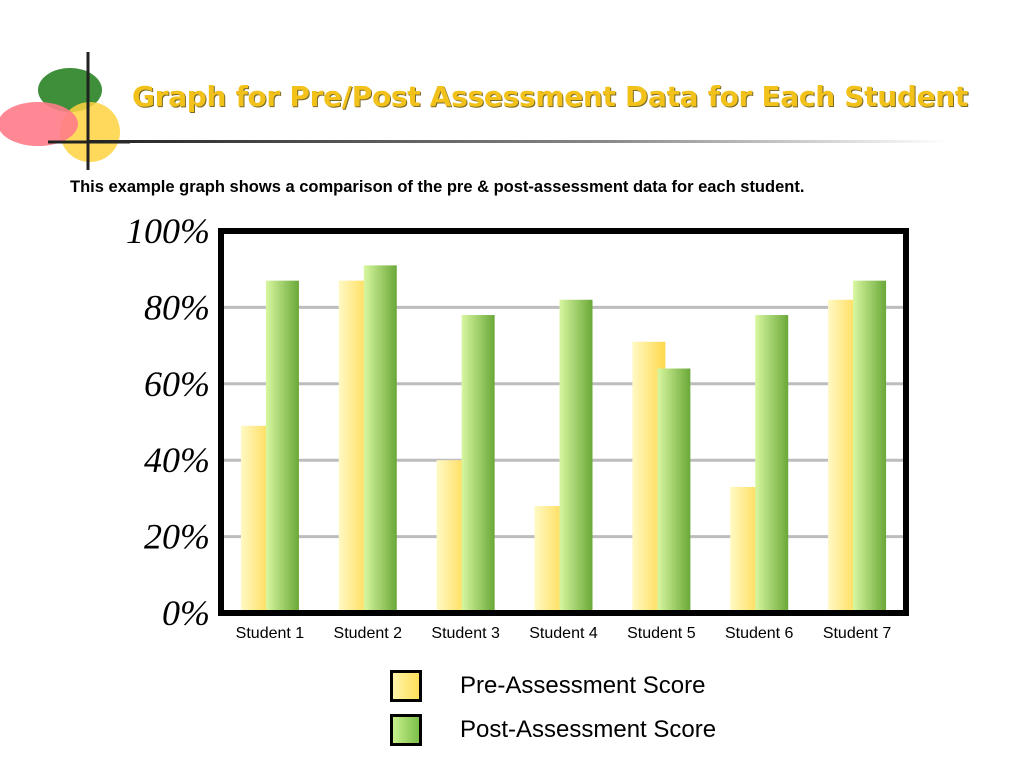 The image size is (1024, 768). Describe the element at coordinates (518, 141) in the screenshot. I see `title-underline` at that location.